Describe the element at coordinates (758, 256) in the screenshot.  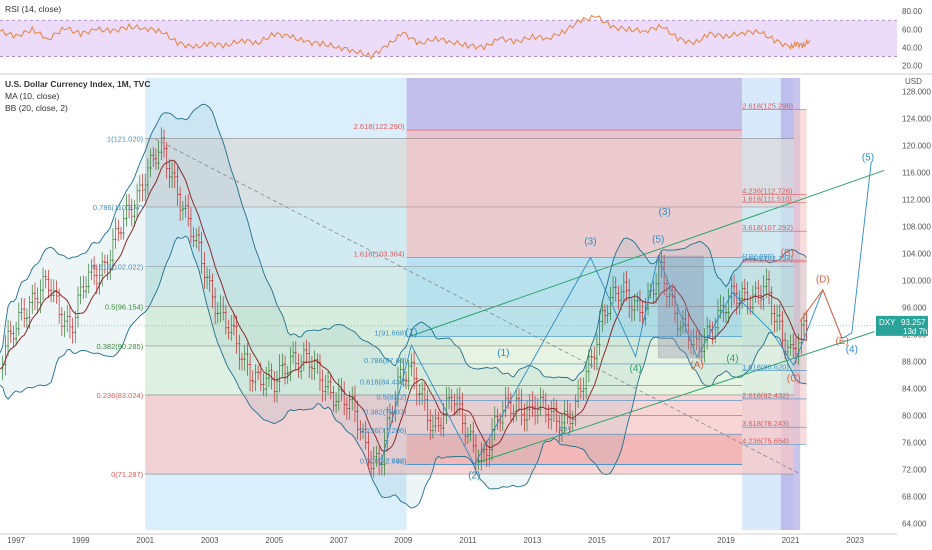
I see `fib-label-right: (102.990)` at that location.